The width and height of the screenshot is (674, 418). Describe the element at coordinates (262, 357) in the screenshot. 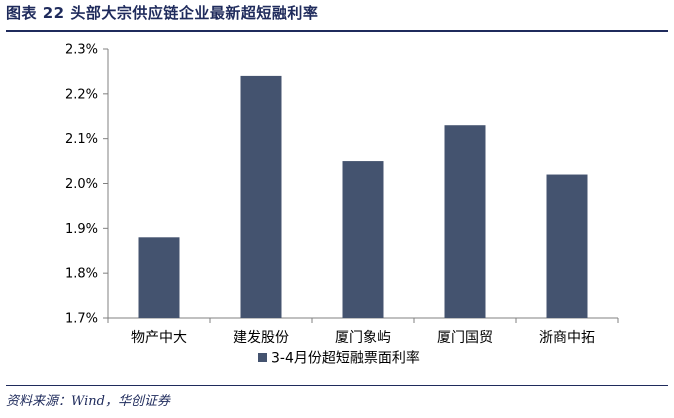

I see `legend-swatch` at that location.